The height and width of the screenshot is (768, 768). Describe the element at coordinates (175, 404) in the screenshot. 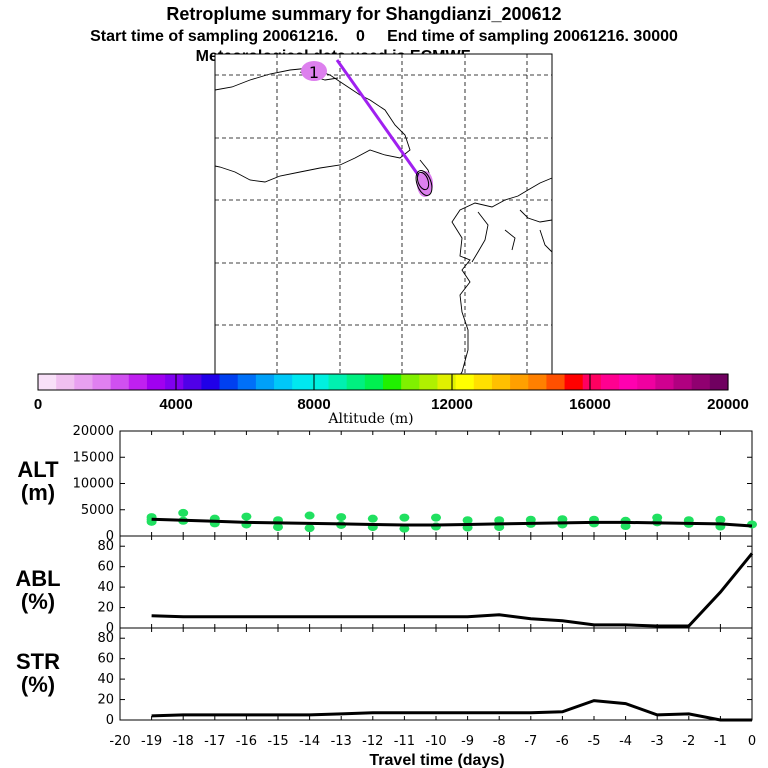

I see `colorbar-tick-label: 4000` at that location.